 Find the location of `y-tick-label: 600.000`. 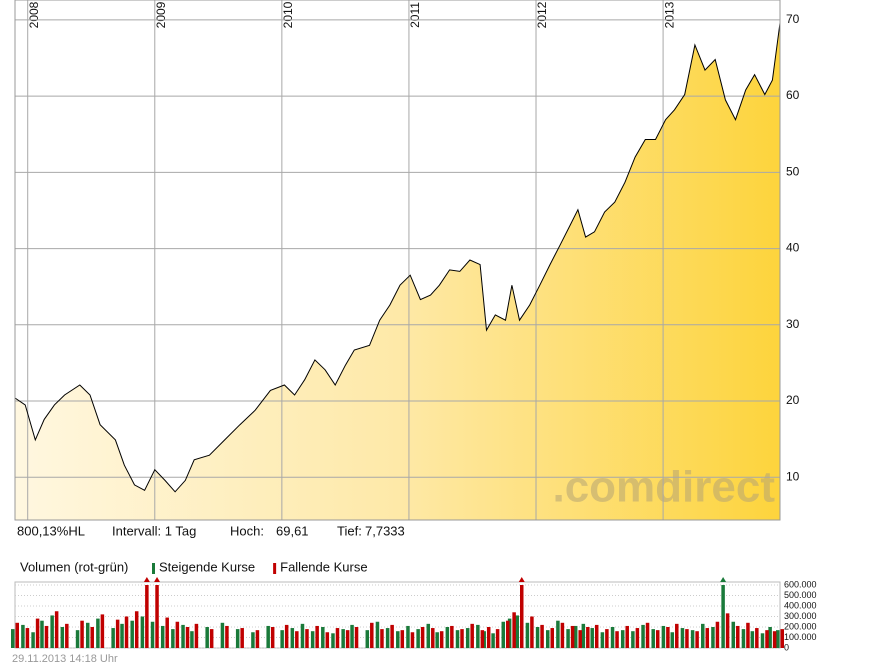

y-tick-label: 600.000 is located at coordinates (800, 584).